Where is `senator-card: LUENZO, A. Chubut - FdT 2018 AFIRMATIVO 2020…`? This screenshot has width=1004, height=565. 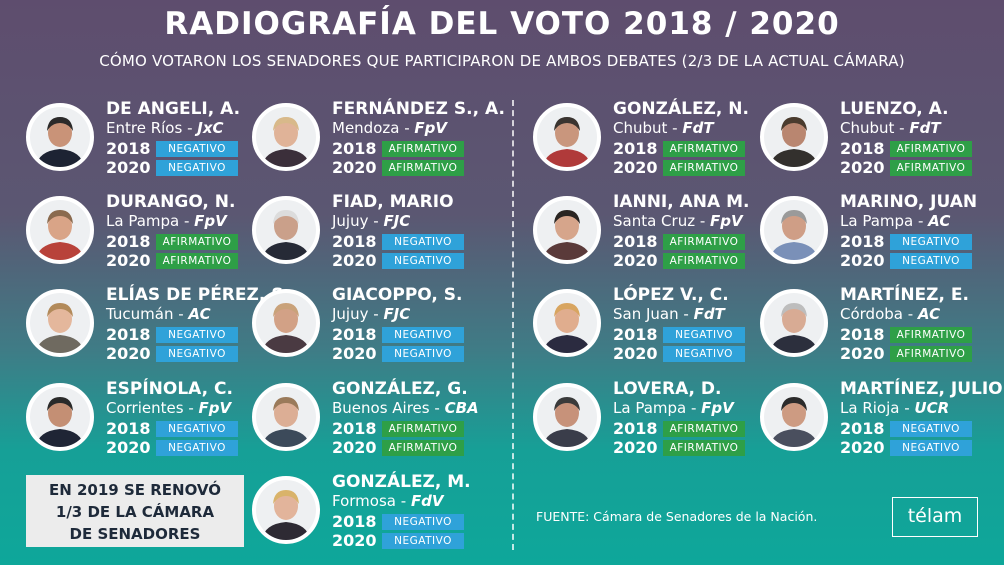
senator-card: LUENZO, A. Chubut - FdT 2018 AFIRMATIVO 2020… is located at coordinates (872, 140).